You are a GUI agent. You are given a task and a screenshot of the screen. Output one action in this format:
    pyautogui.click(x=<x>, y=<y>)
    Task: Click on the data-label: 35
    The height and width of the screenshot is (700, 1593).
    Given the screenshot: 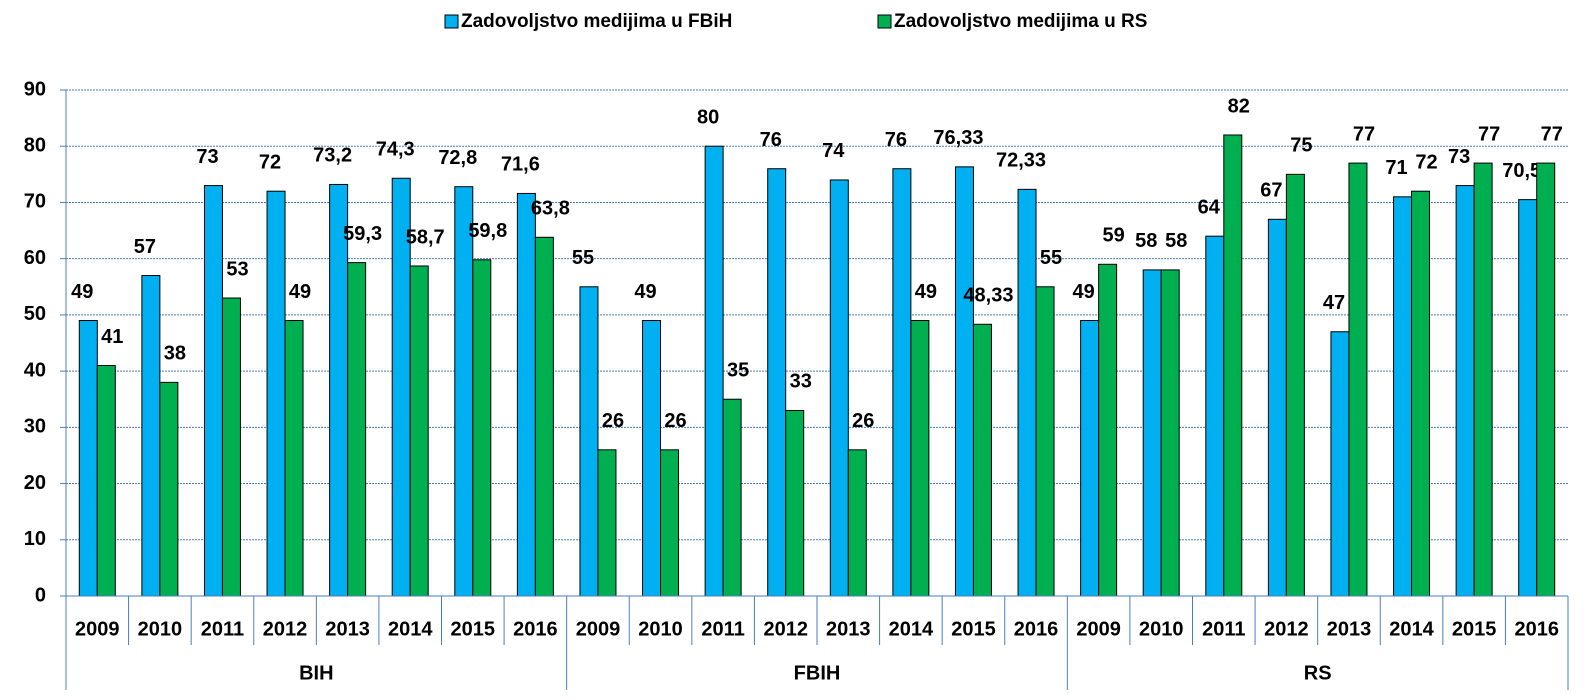 What is the action you would take?
    pyautogui.click(x=738, y=371)
    